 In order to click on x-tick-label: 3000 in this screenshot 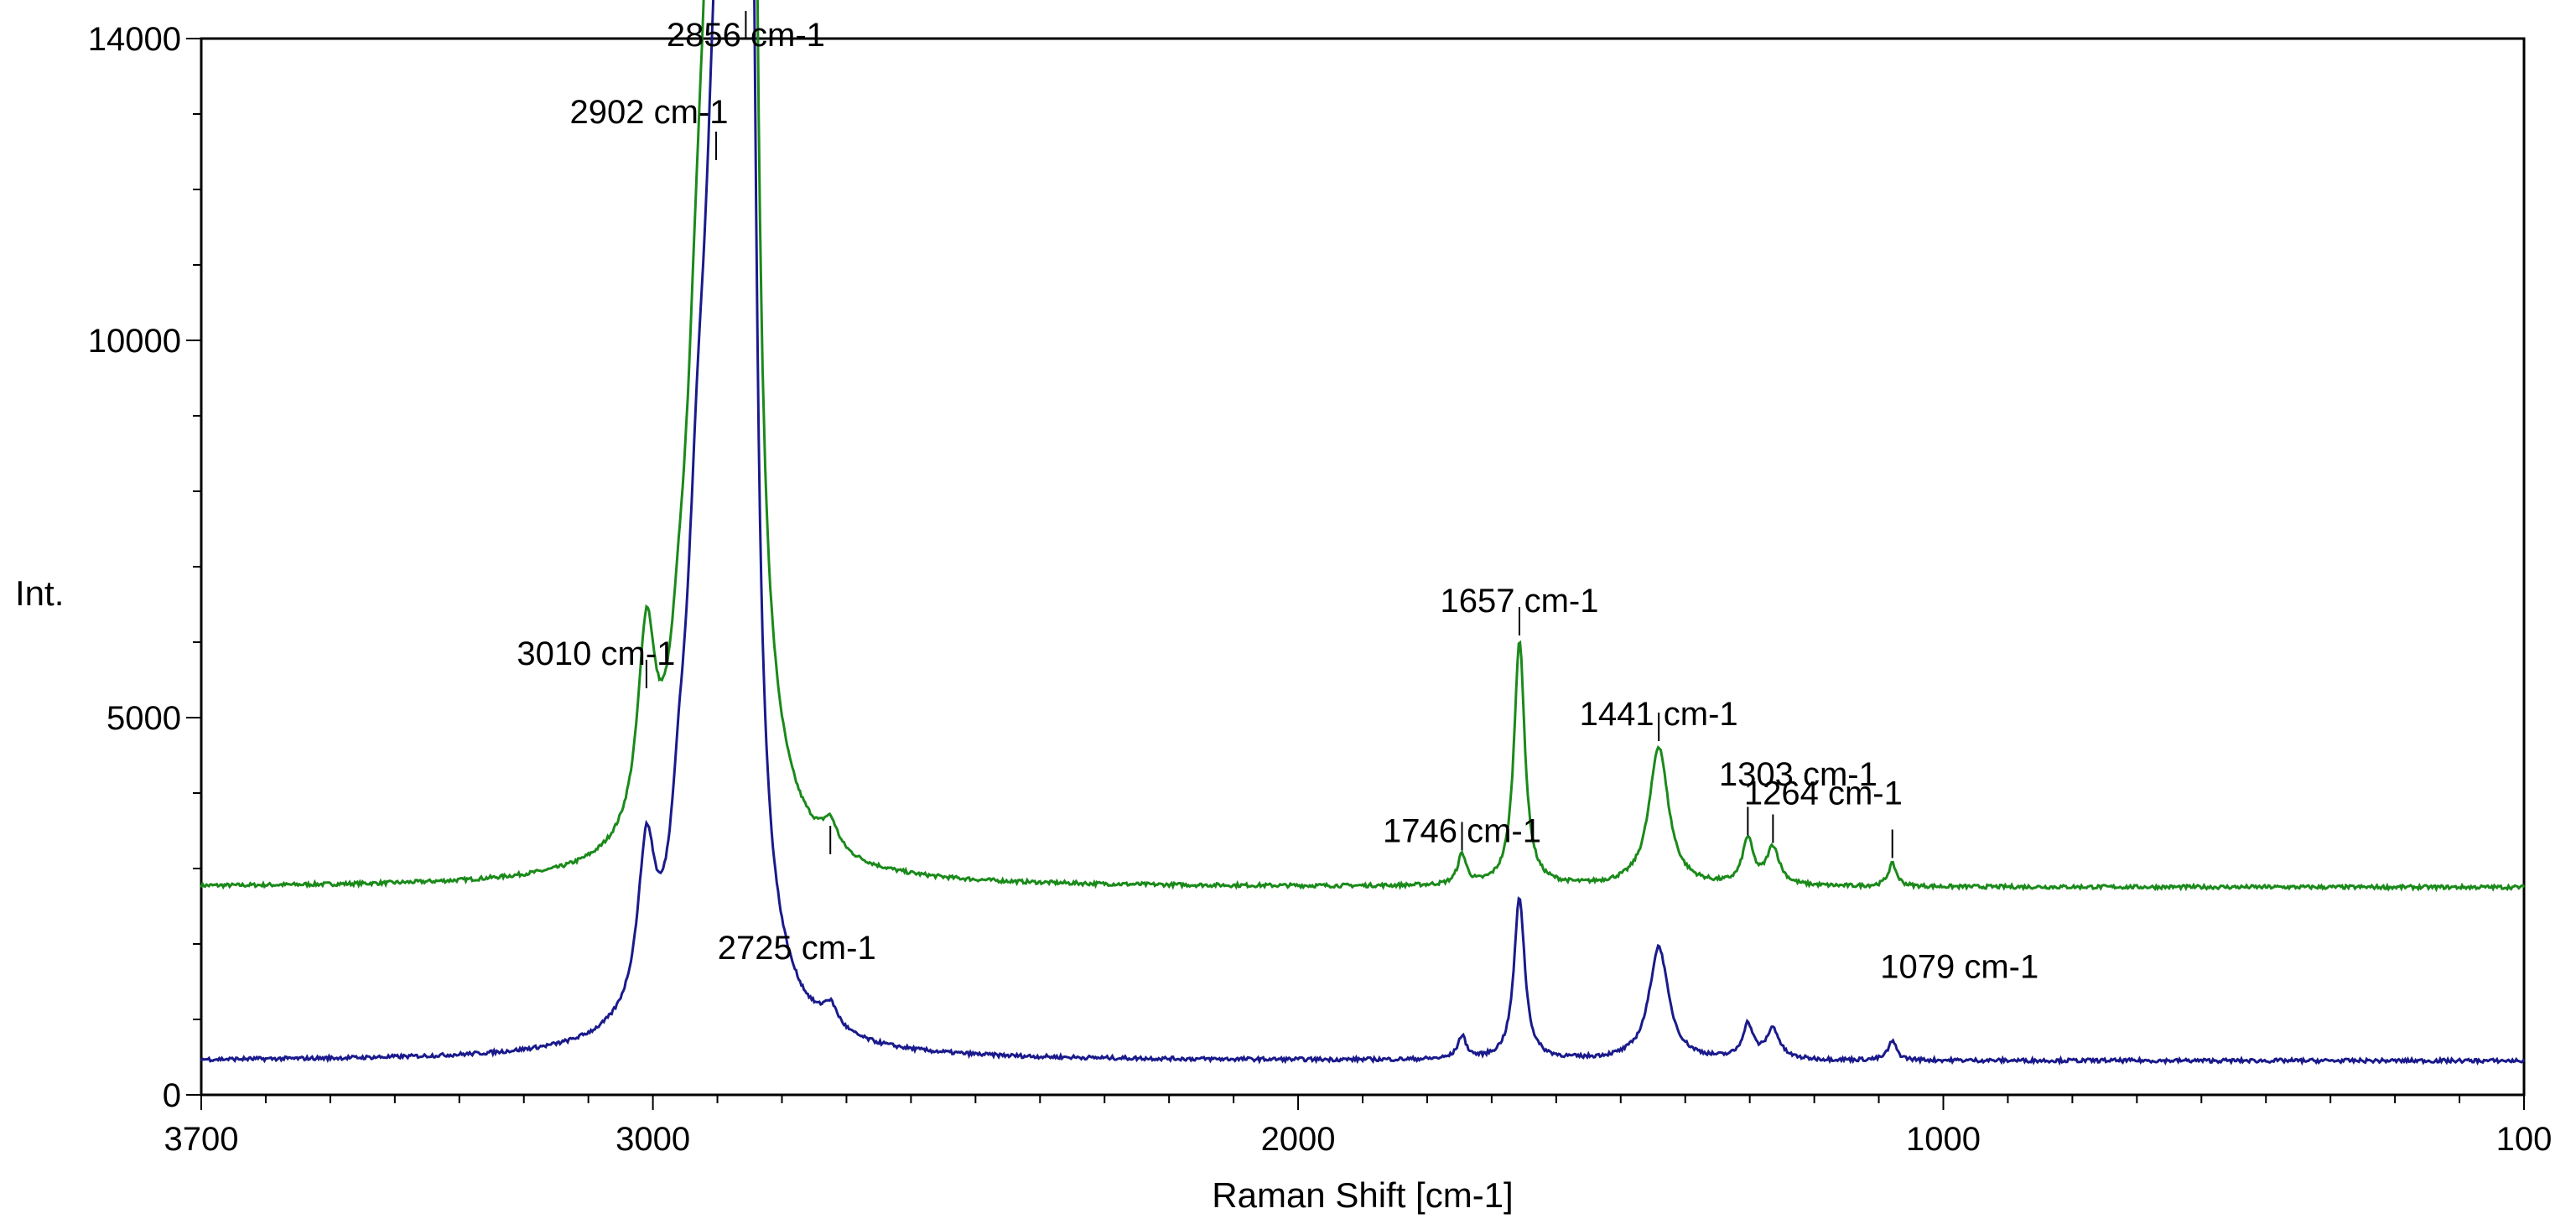, I will do `click(652, 1139)`.